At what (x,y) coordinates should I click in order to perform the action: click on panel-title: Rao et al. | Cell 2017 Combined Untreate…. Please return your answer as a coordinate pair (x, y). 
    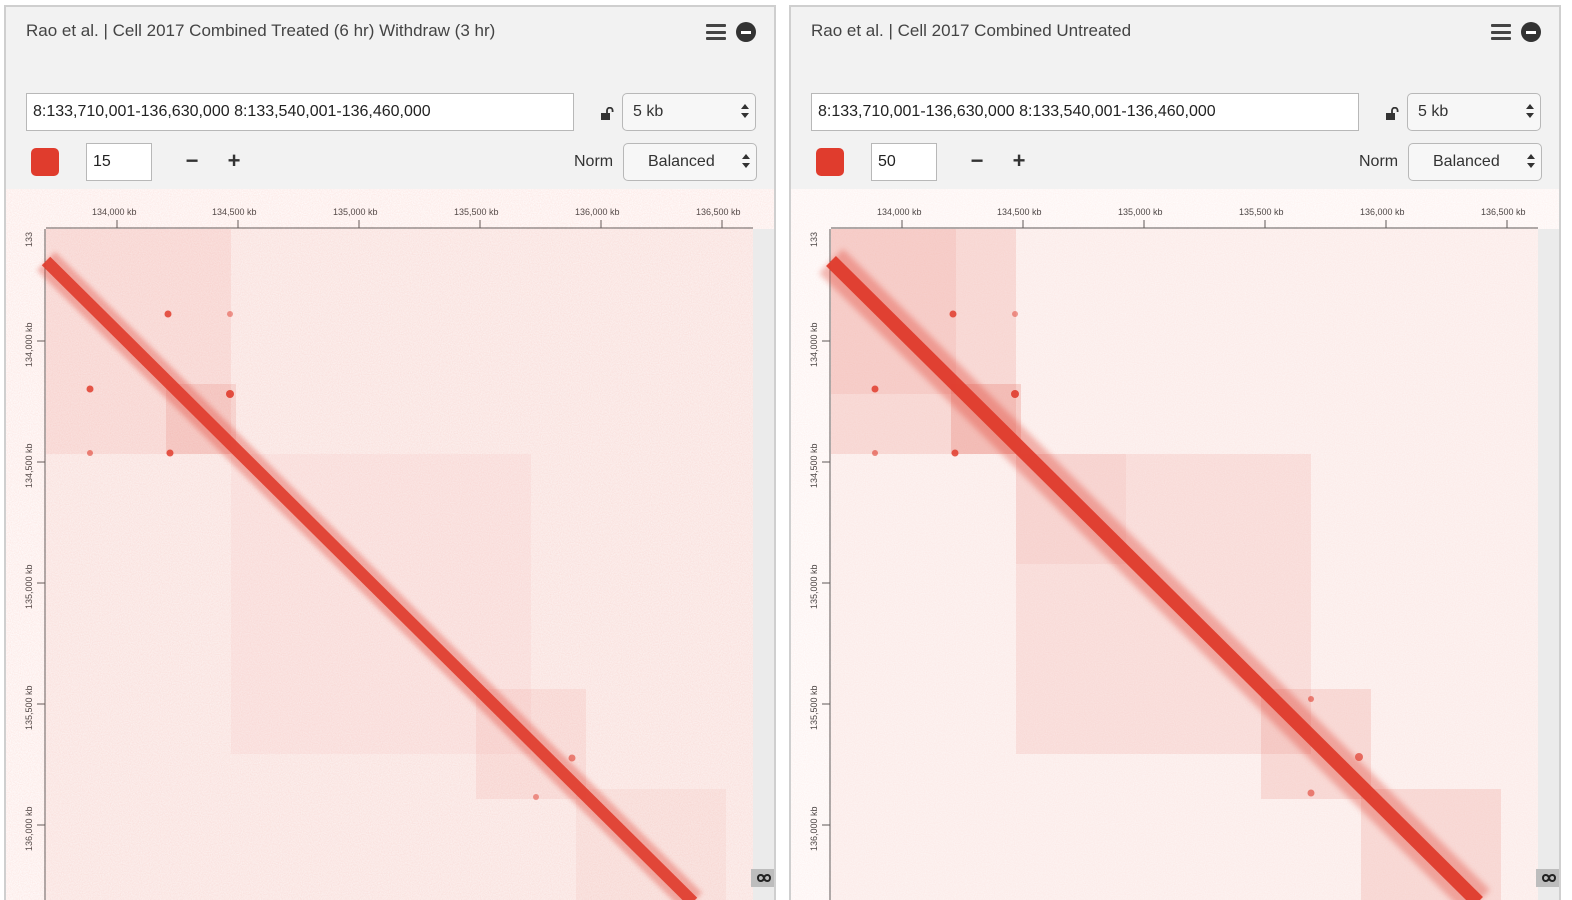
    Looking at the image, I should click on (971, 30).